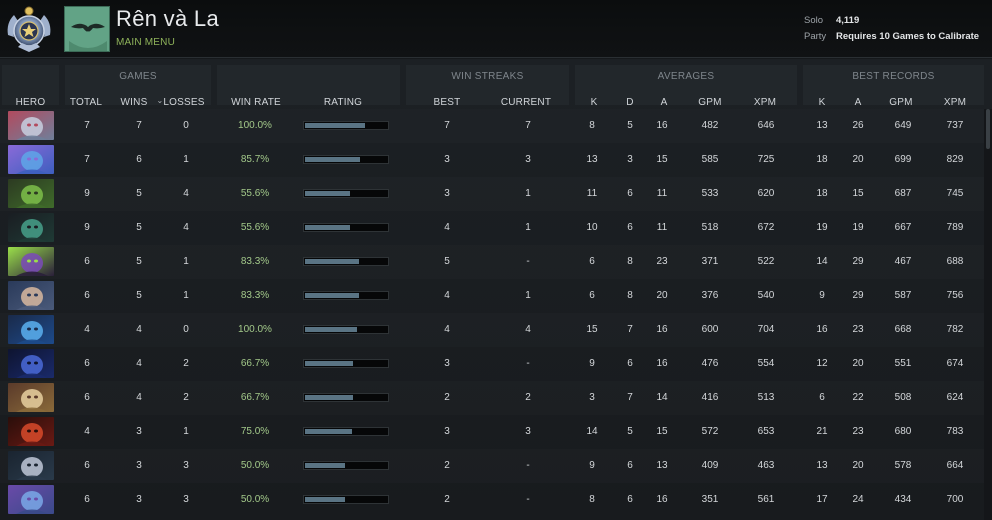 The width and height of the screenshot is (992, 520). Describe the element at coordinates (858, 102) in the screenshot. I see `col-best-a: A` at that location.